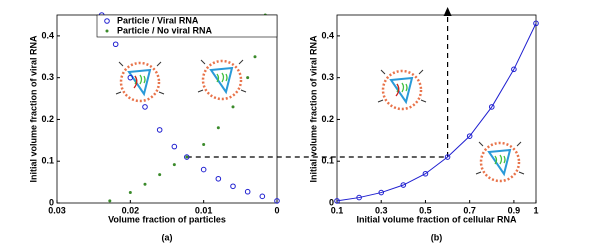 The image size is (591, 251). What do you see at coordinates (437, 237) in the screenshot?
I see `panel-label: (b)` at bounding box center [437, 237].